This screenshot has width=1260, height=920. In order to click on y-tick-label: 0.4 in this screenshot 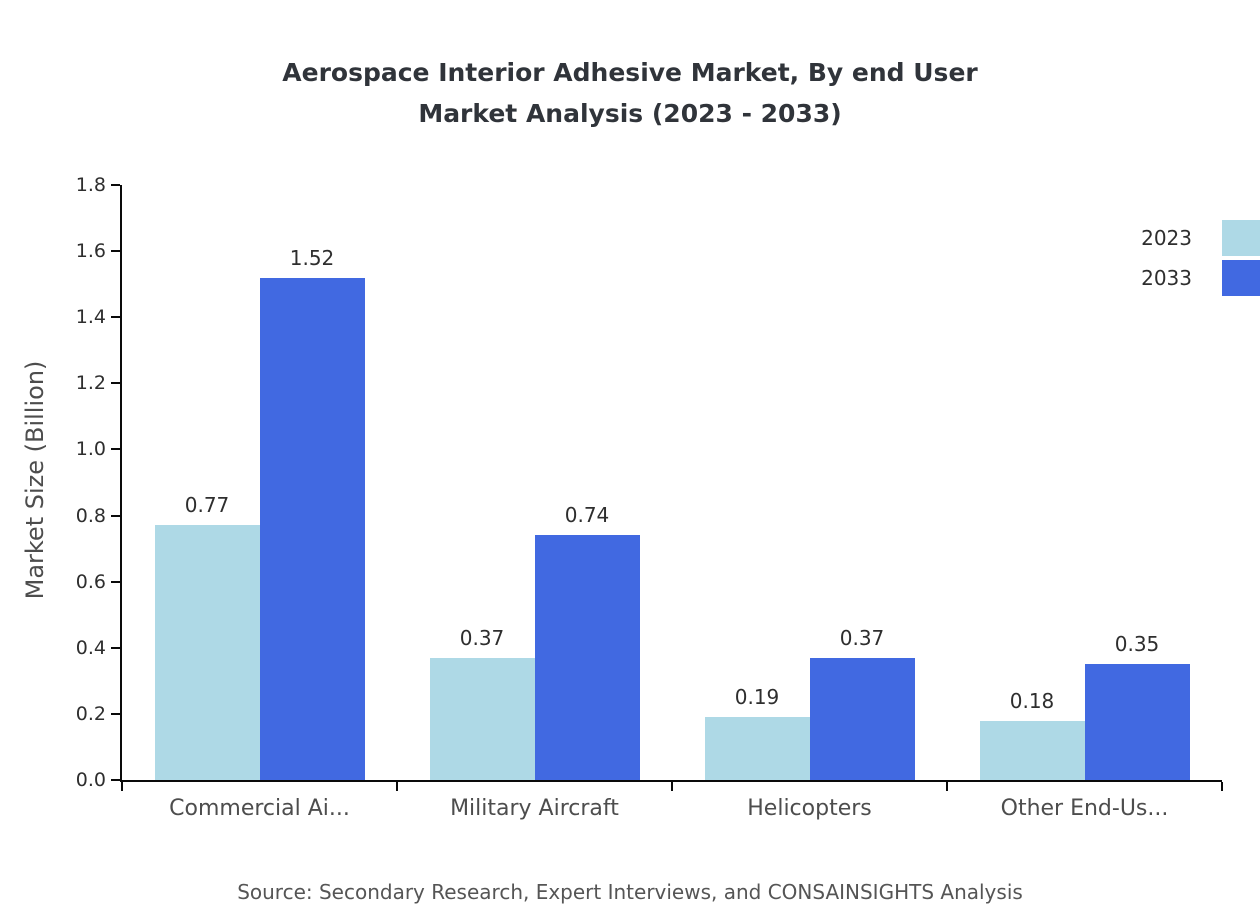, I will do `click(90, 647)`.